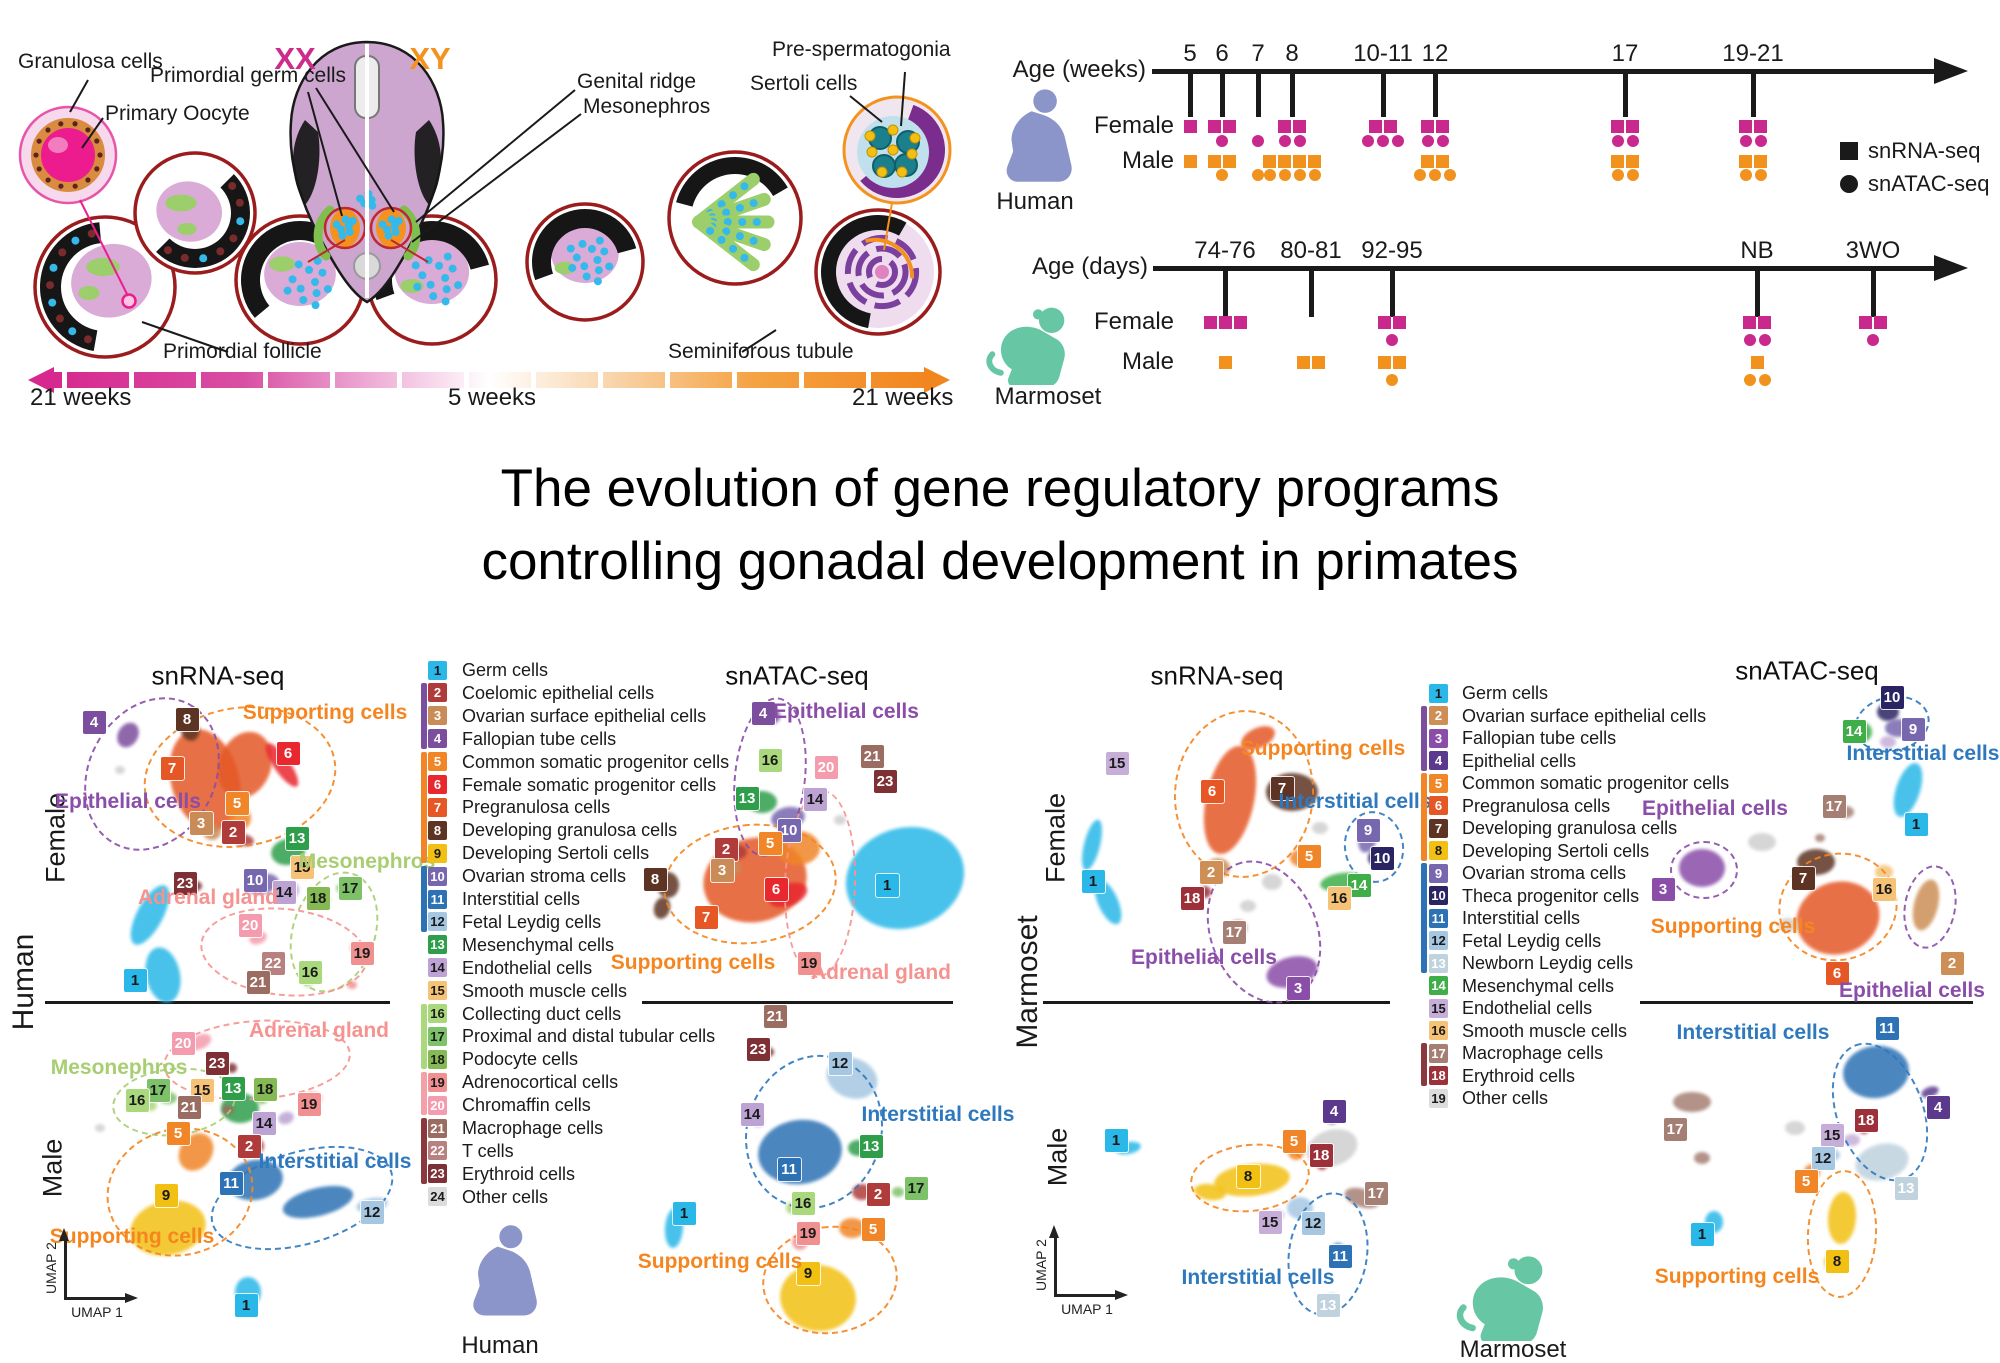 The image size is (2000, 1363). I want to click on legend-item-1-10: Theca progenitor cells, so click(1551, 895).